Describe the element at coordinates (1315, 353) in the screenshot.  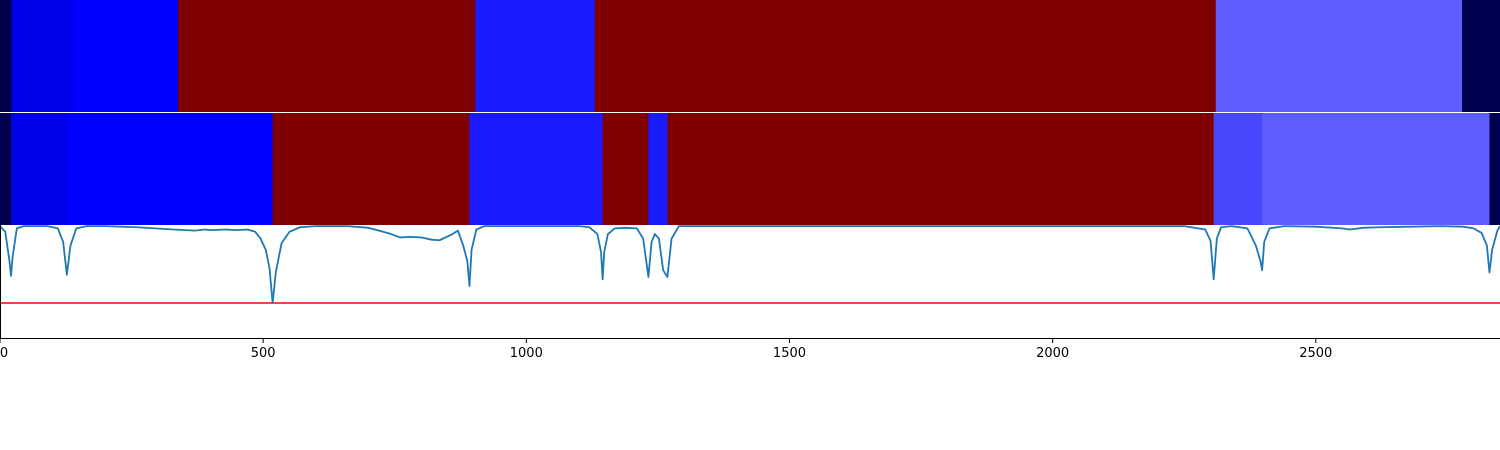
I see `x-tick-label-5: 2500` at that location.